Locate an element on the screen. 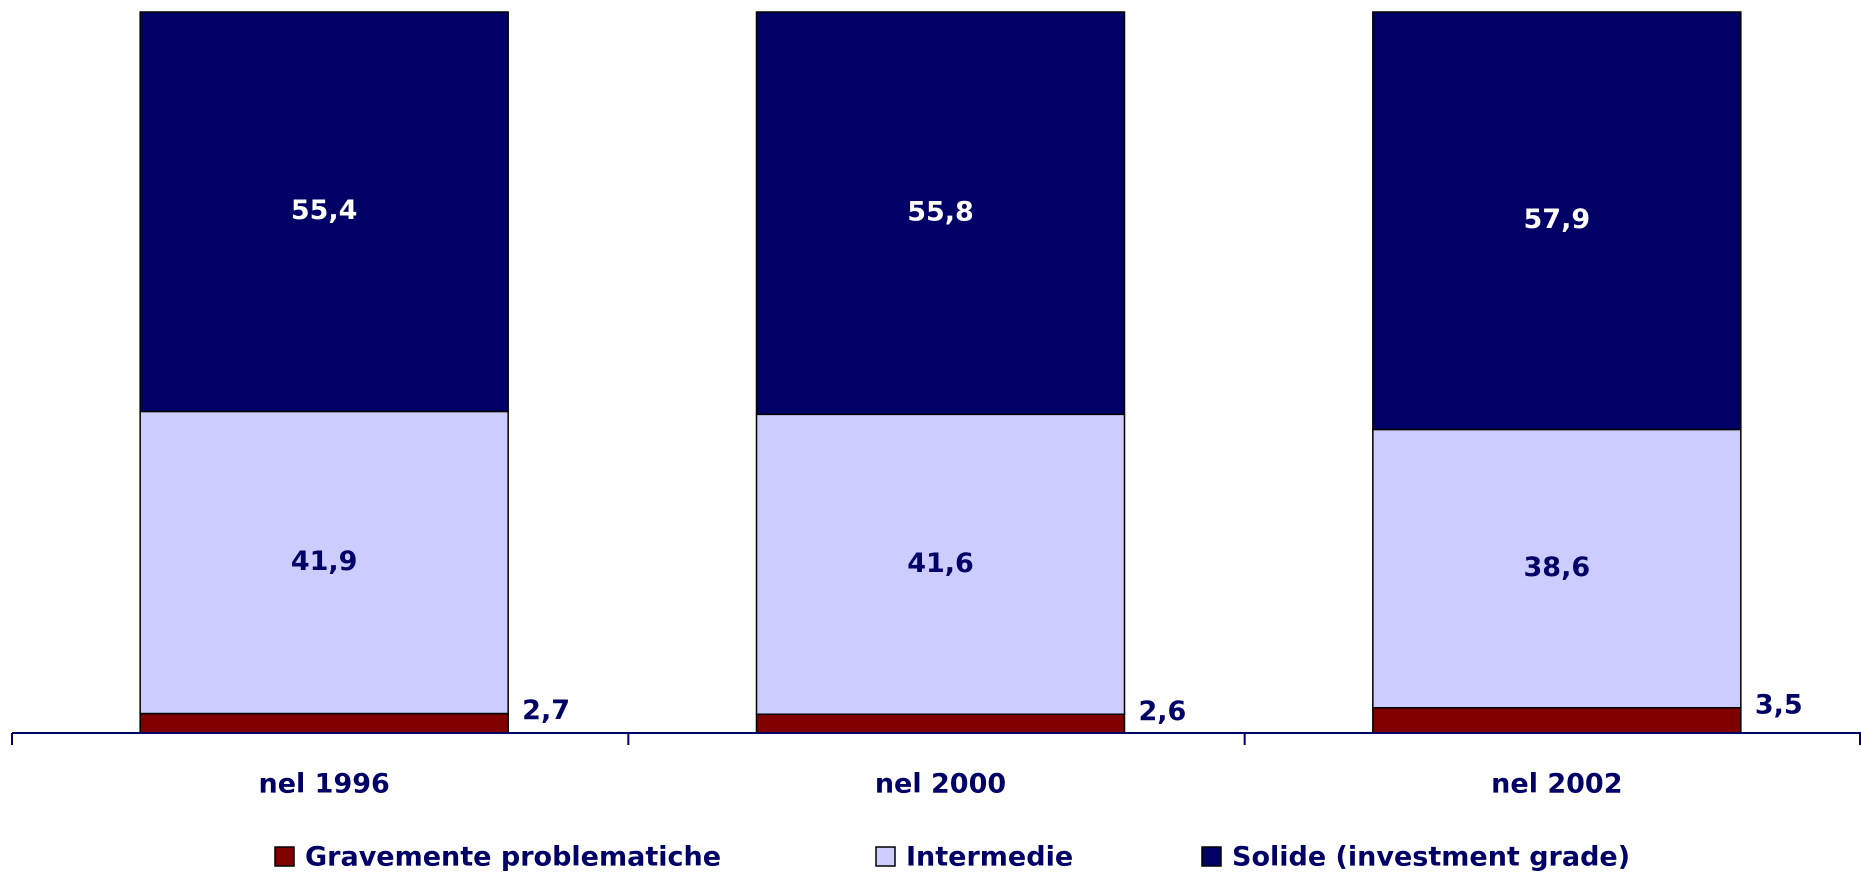  data-label: 41,9 is located at coordinates (324, 561).